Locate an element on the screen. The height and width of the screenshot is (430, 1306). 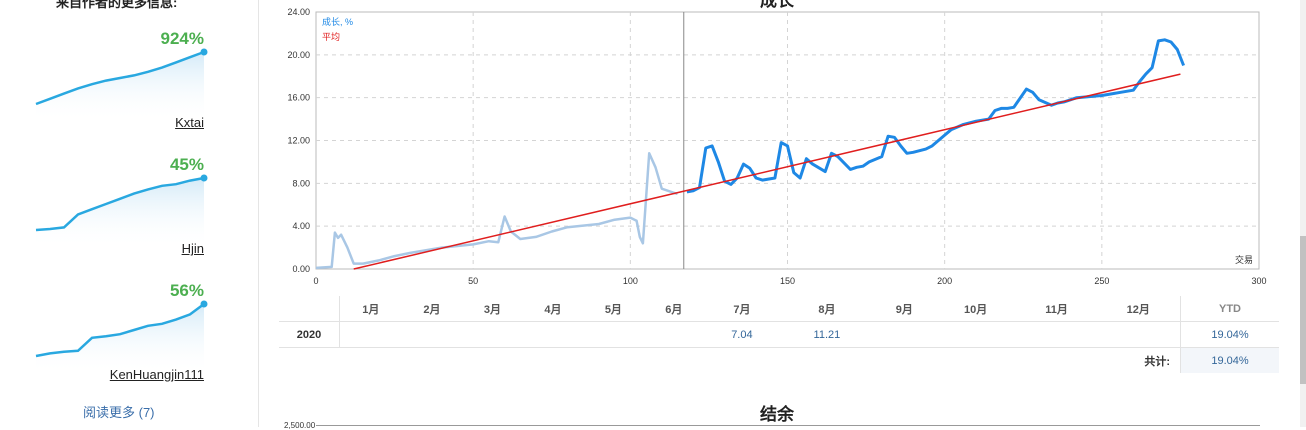
growth-series-line-early is located at coordinates (496, 211).